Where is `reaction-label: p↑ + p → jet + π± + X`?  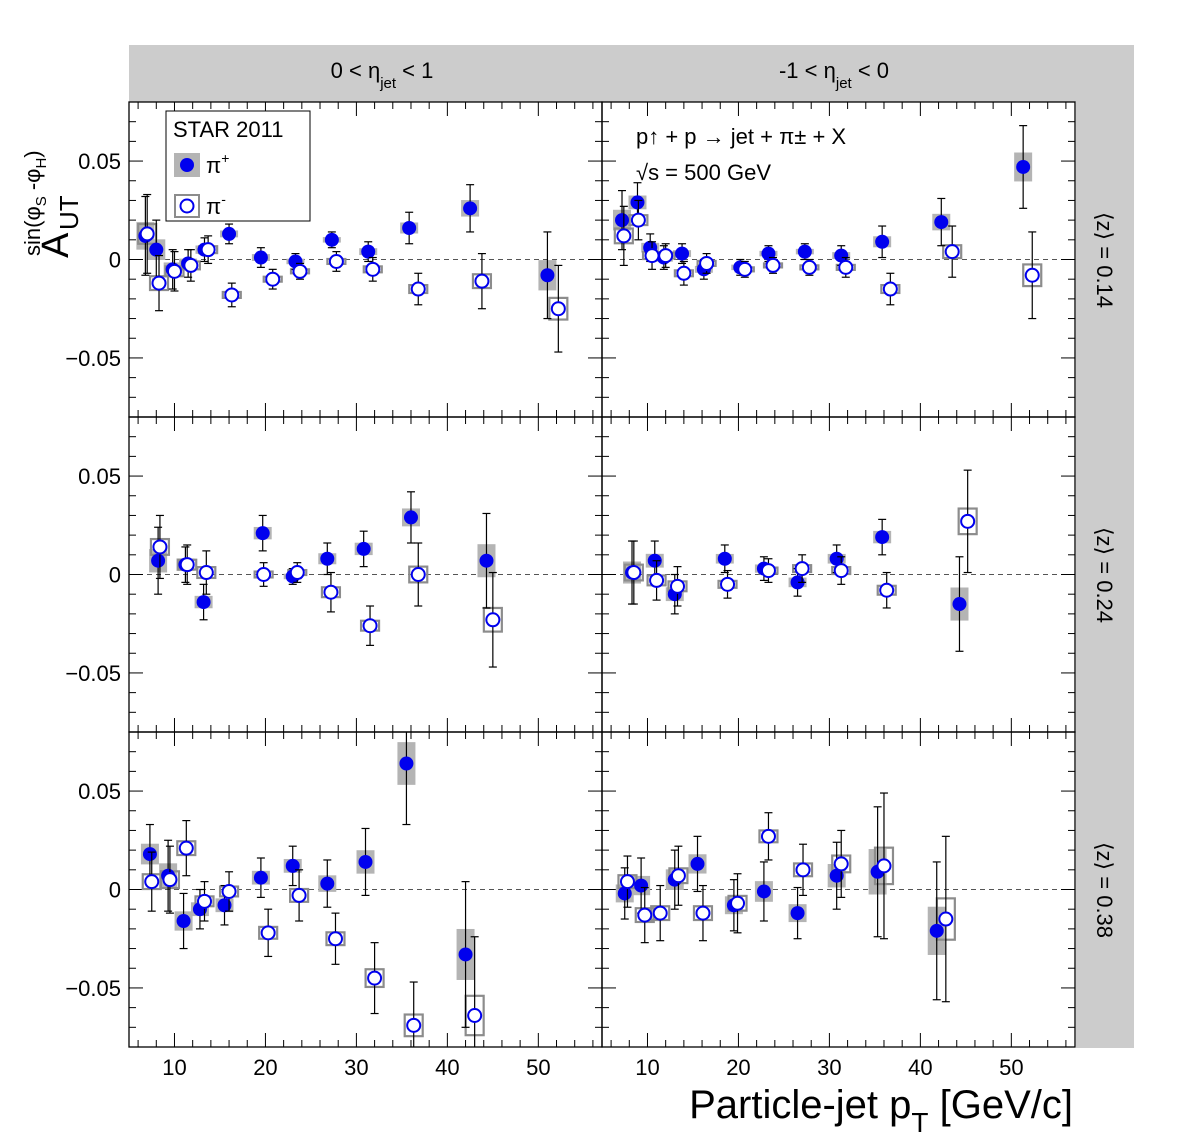
reaction-label: p↑ + p → jet + π± + X is located at coordinates (741, 136).